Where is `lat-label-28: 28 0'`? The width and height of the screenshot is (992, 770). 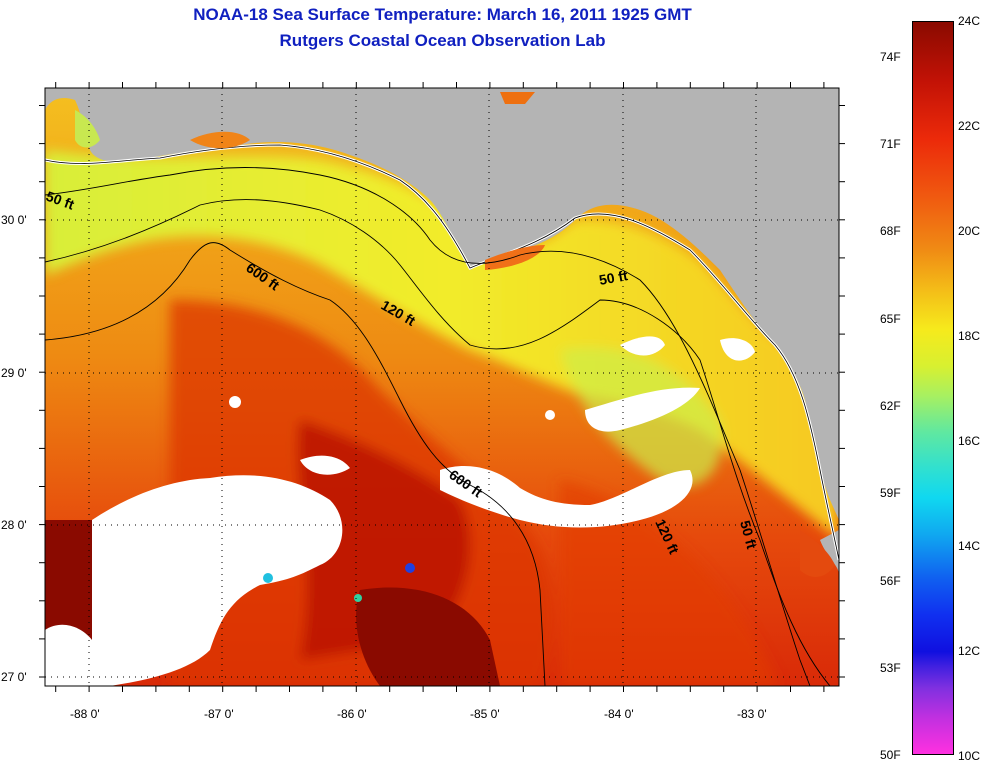 lat-label-28: 28 0' is located at coordinates (14, 525).